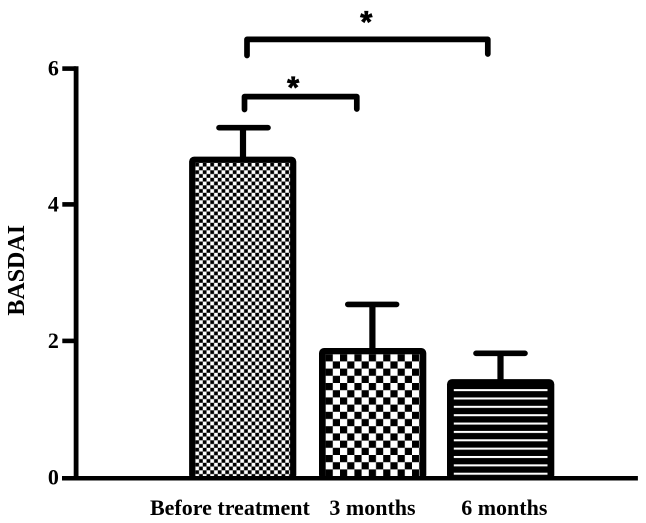 This screenshot has height=523, width=646. What do you see at coordinates (53, 340) in the screenshot?
I see `svg-text: 2` at bounding box center [53, 340].